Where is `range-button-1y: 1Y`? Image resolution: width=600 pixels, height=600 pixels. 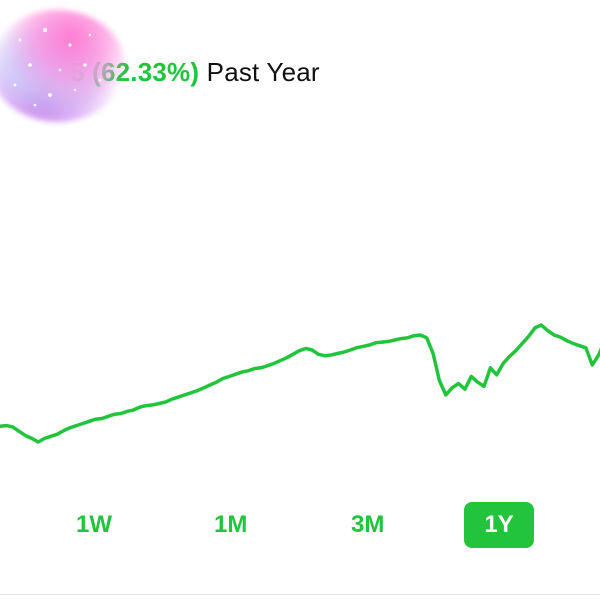 range-button-1y: 1Y is located at coordinates (499, 525).